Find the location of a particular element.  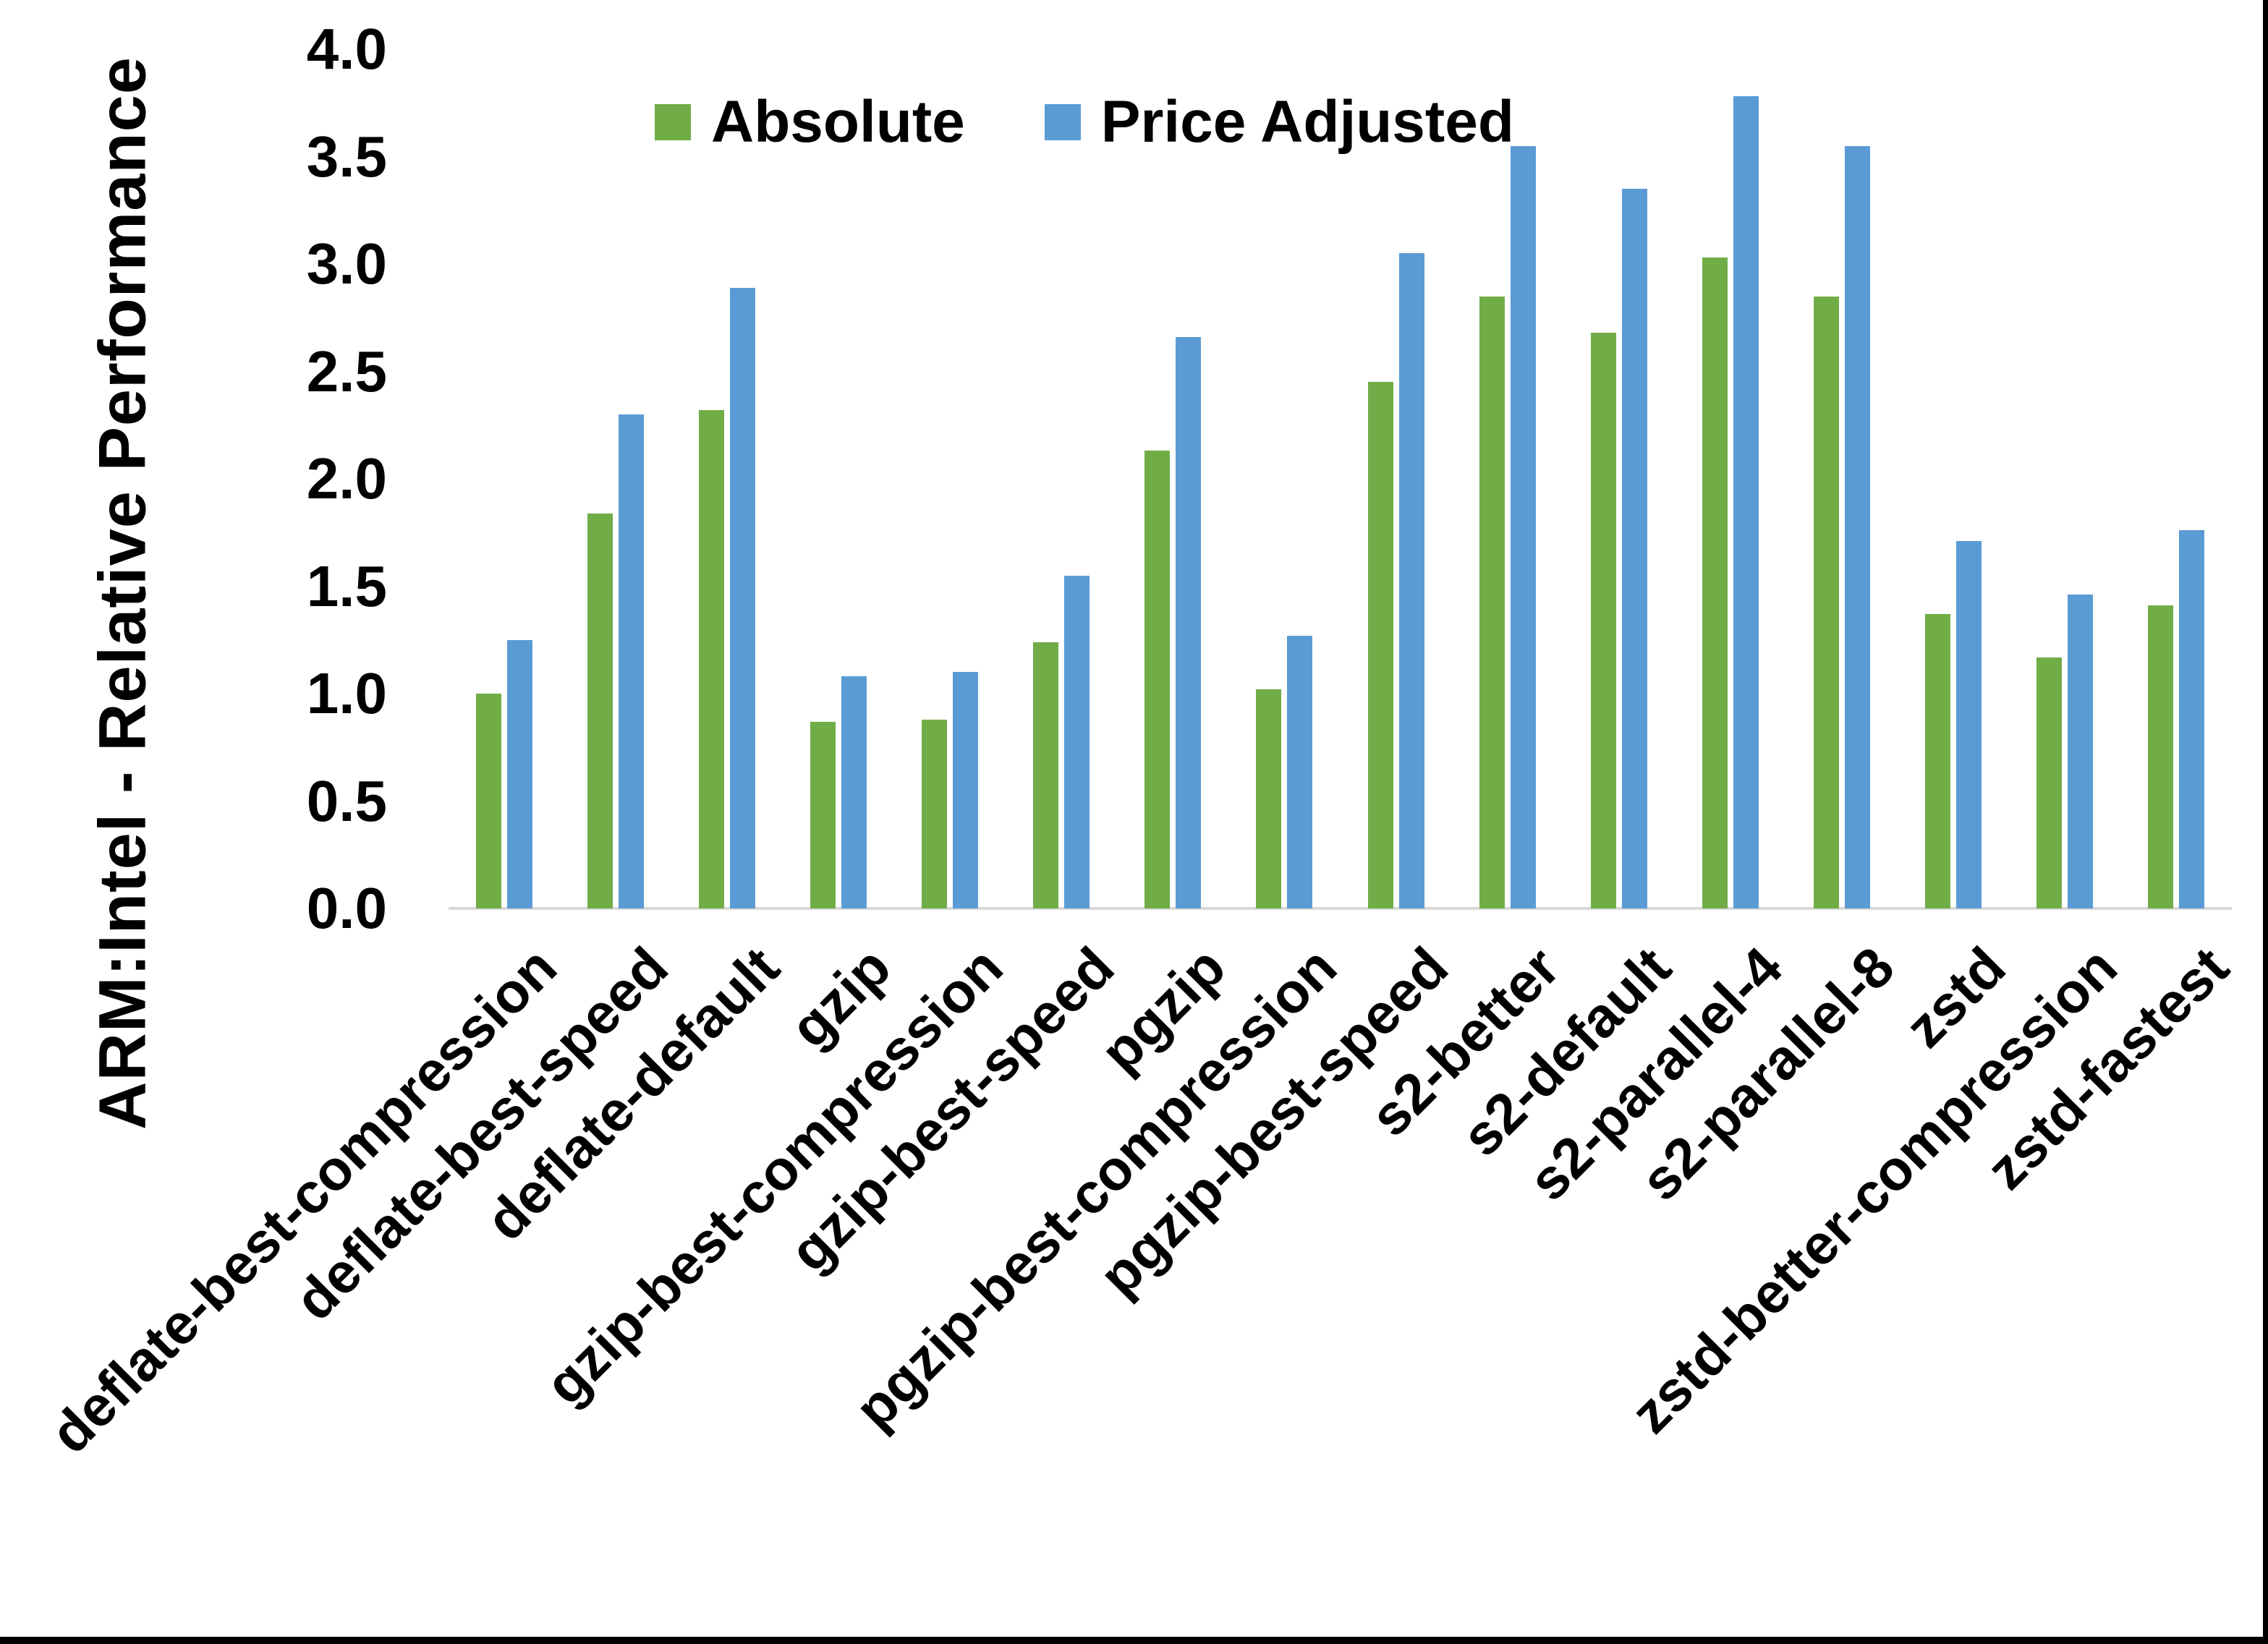

legend-label: Absolute is located at coordinates (838, 122).